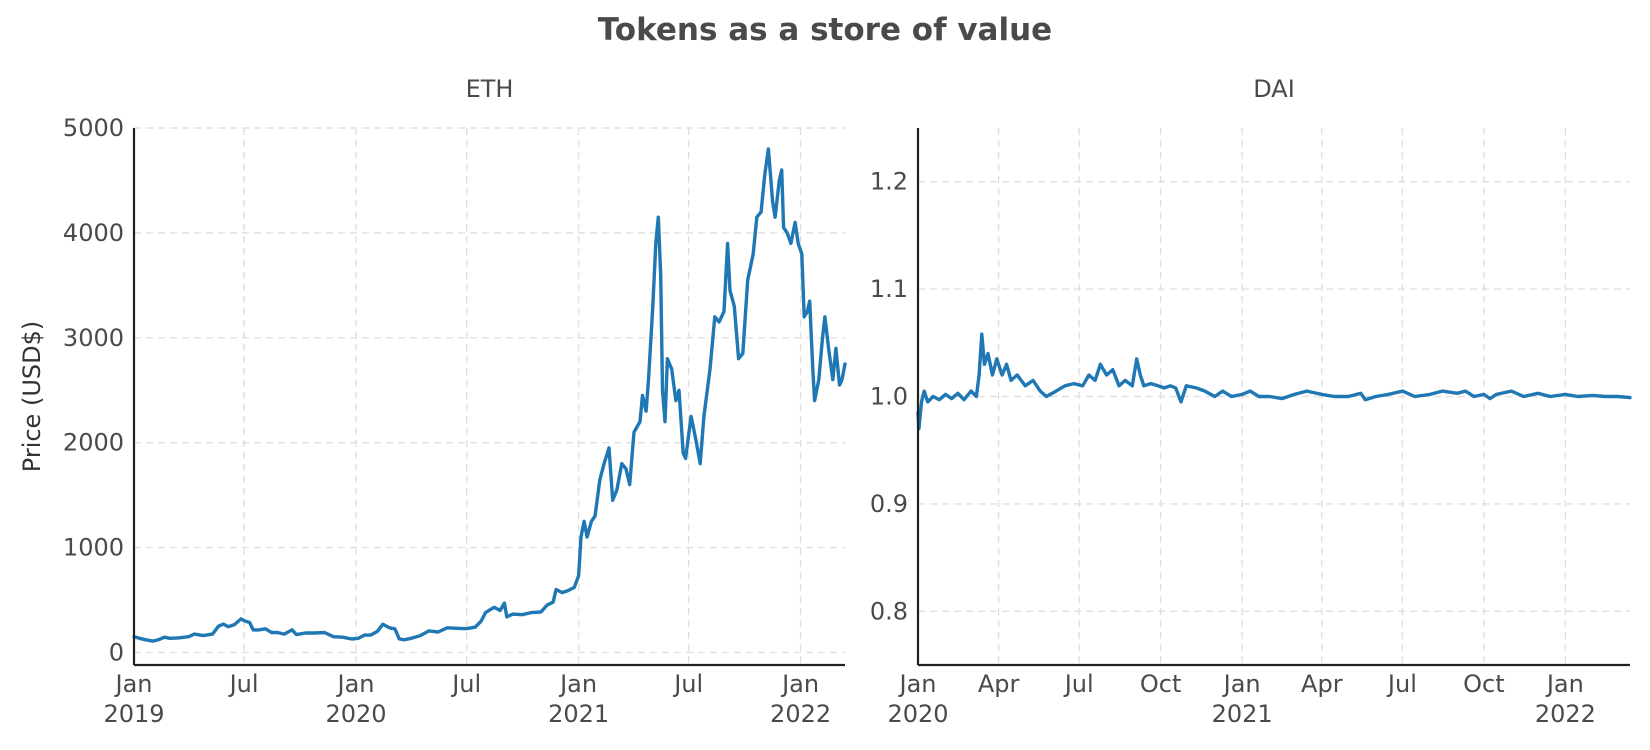 The image size is (1650, 750). What do you see at coordinates (825, 30) in the screenshot?
I see `figure-title: Tokens as a store of value` at bounding box center [825, 30].